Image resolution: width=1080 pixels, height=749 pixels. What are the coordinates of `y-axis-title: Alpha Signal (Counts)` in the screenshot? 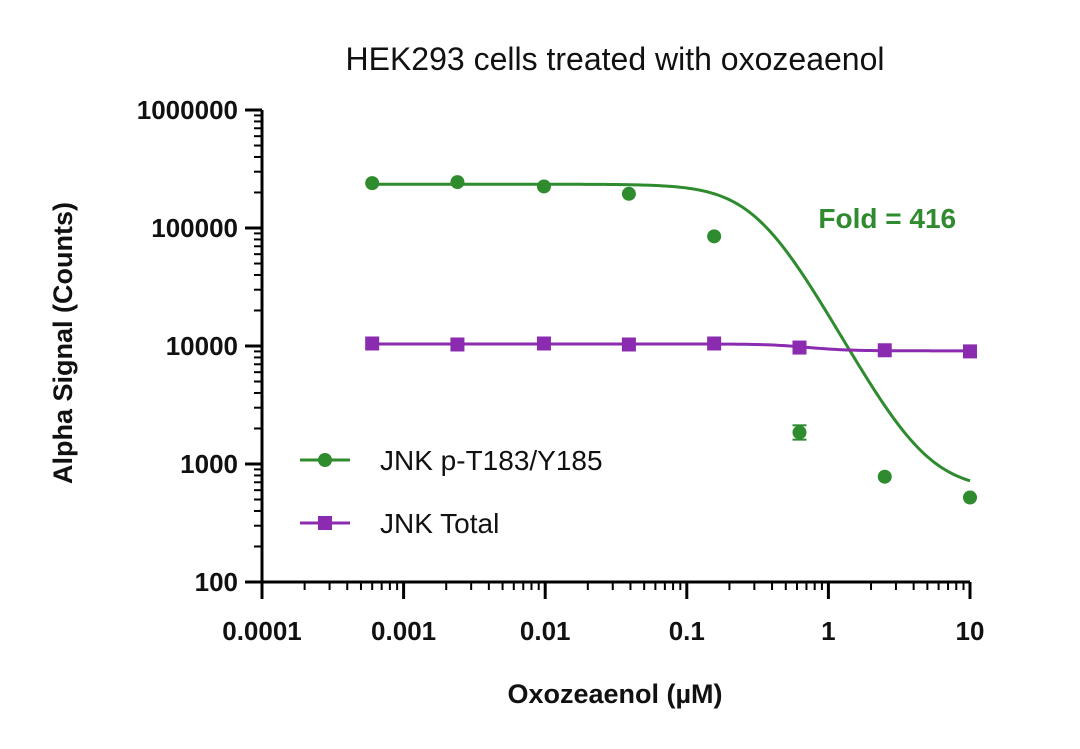 It's located at (63, 343).